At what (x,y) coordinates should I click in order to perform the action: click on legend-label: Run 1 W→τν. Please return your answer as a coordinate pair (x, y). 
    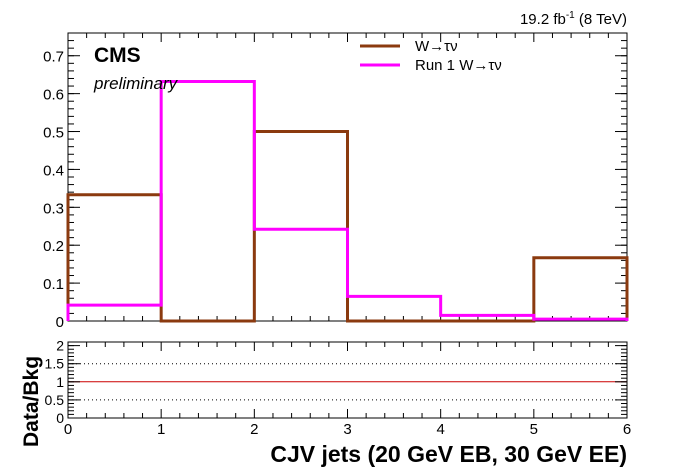
    Looking at the image, I should click on (458, 65).